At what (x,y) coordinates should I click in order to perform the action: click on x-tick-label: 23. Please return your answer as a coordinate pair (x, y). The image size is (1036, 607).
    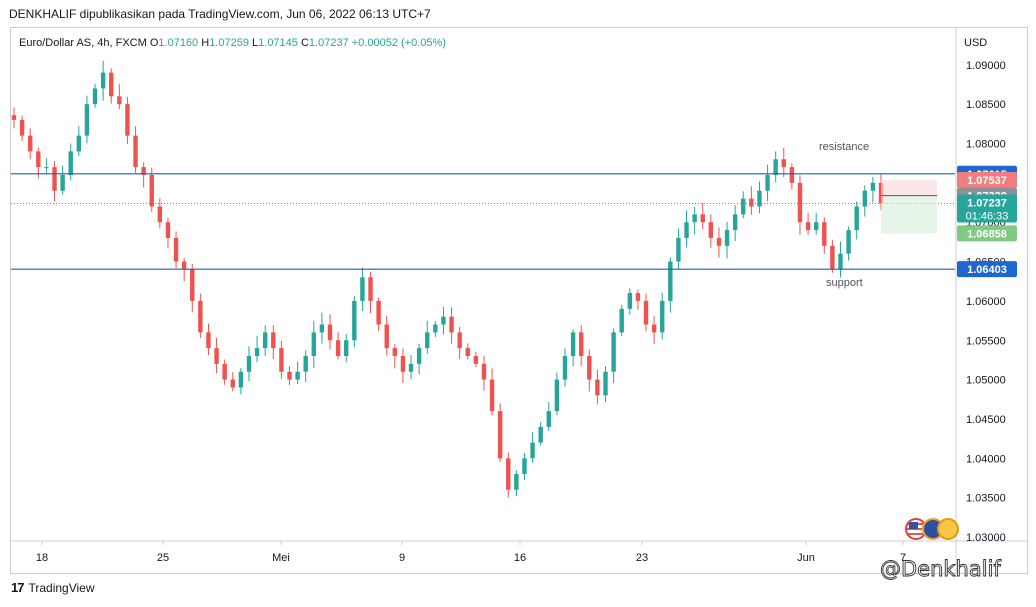
    Looking at the image, I should click on (642, 558).